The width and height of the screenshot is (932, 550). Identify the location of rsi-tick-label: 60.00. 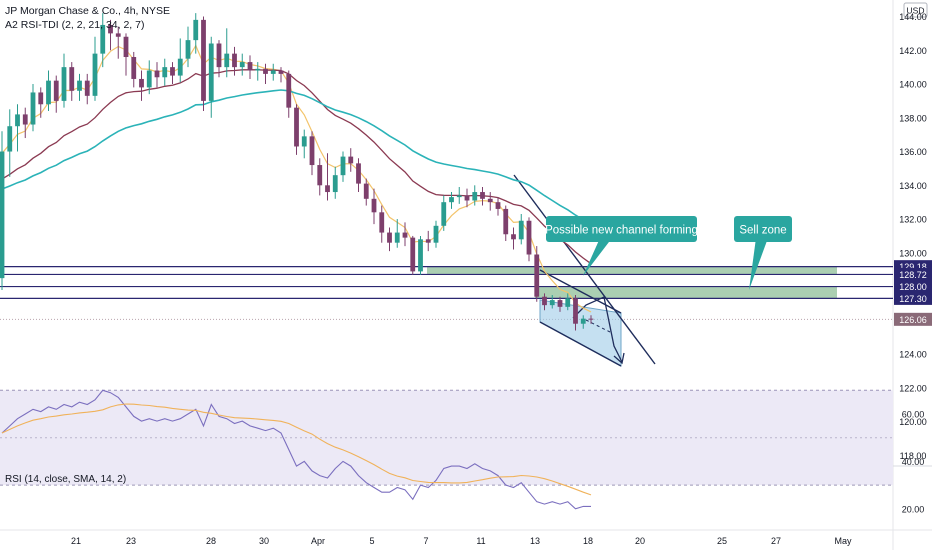
(913, 415).